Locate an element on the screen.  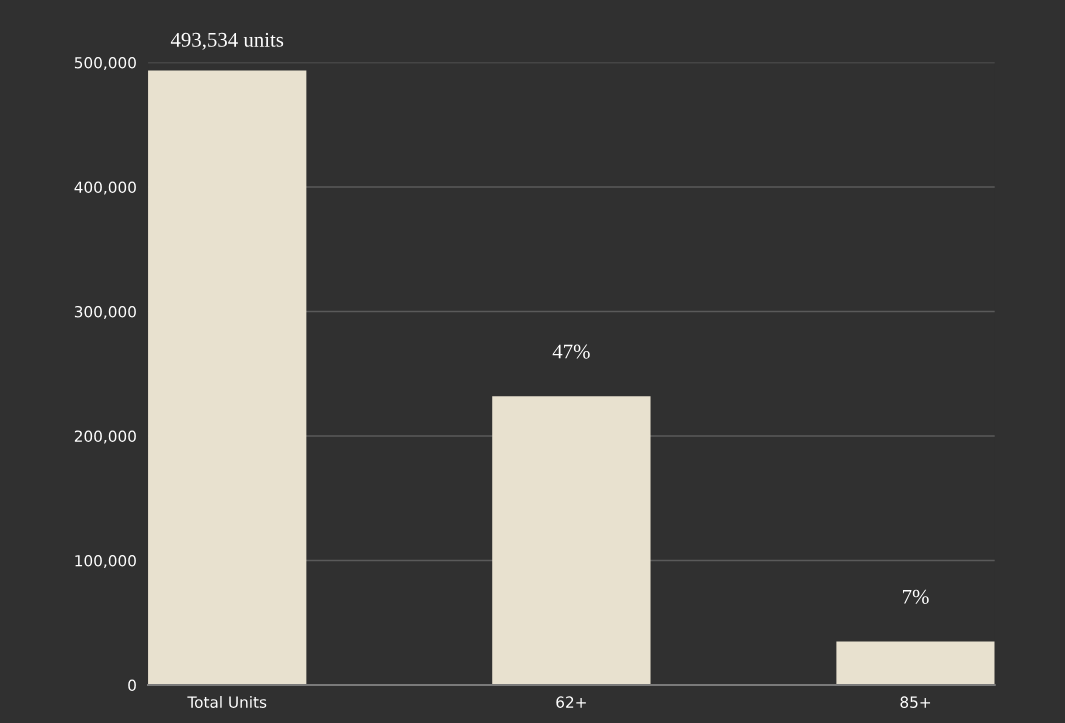
x-tick-label: Total Units is located at coordinates (227, 702).